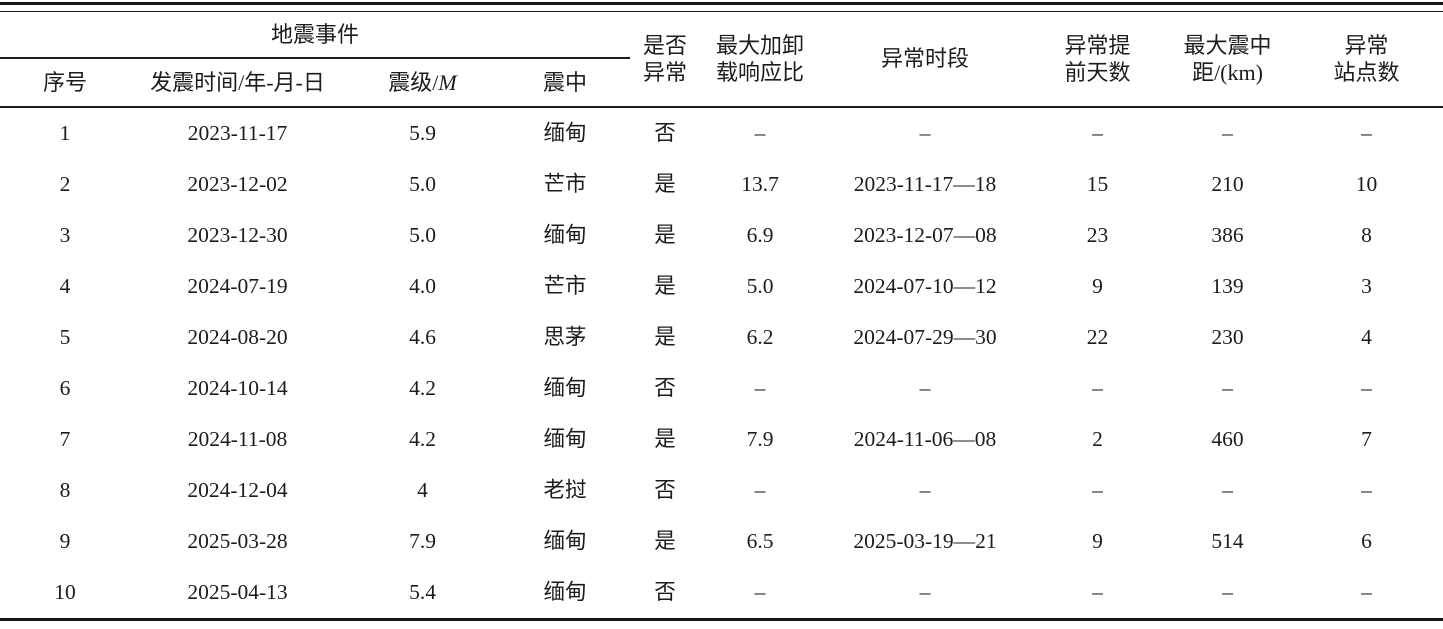 This screenshot has height=629, width=1443. I want to click on table-row: 4 2024-07-19 4.0 芒市 是 5.0 2024-07-10—12 9 139 3, so click(721, 286).